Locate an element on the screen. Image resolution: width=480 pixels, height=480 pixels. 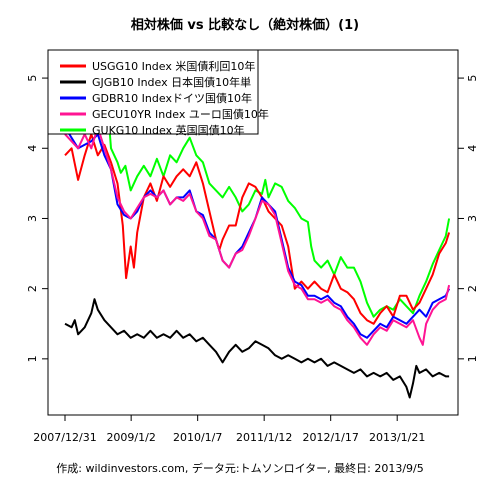
x-tick-label: 2010/1/7 is located at coordinates (197, 437).